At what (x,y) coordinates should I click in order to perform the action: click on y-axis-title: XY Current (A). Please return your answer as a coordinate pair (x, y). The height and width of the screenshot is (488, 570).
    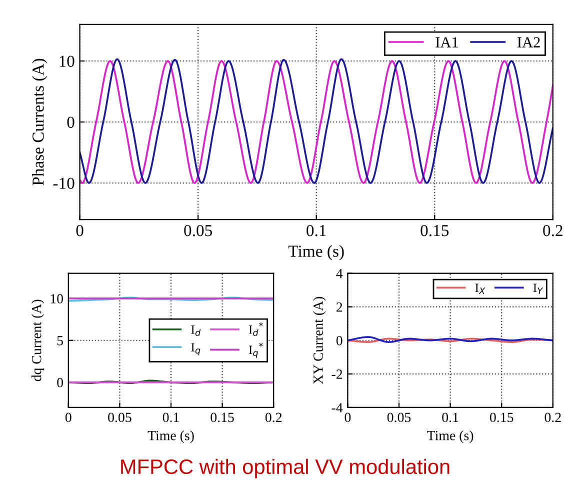
    Looking at the image, I should click on (319, 340).